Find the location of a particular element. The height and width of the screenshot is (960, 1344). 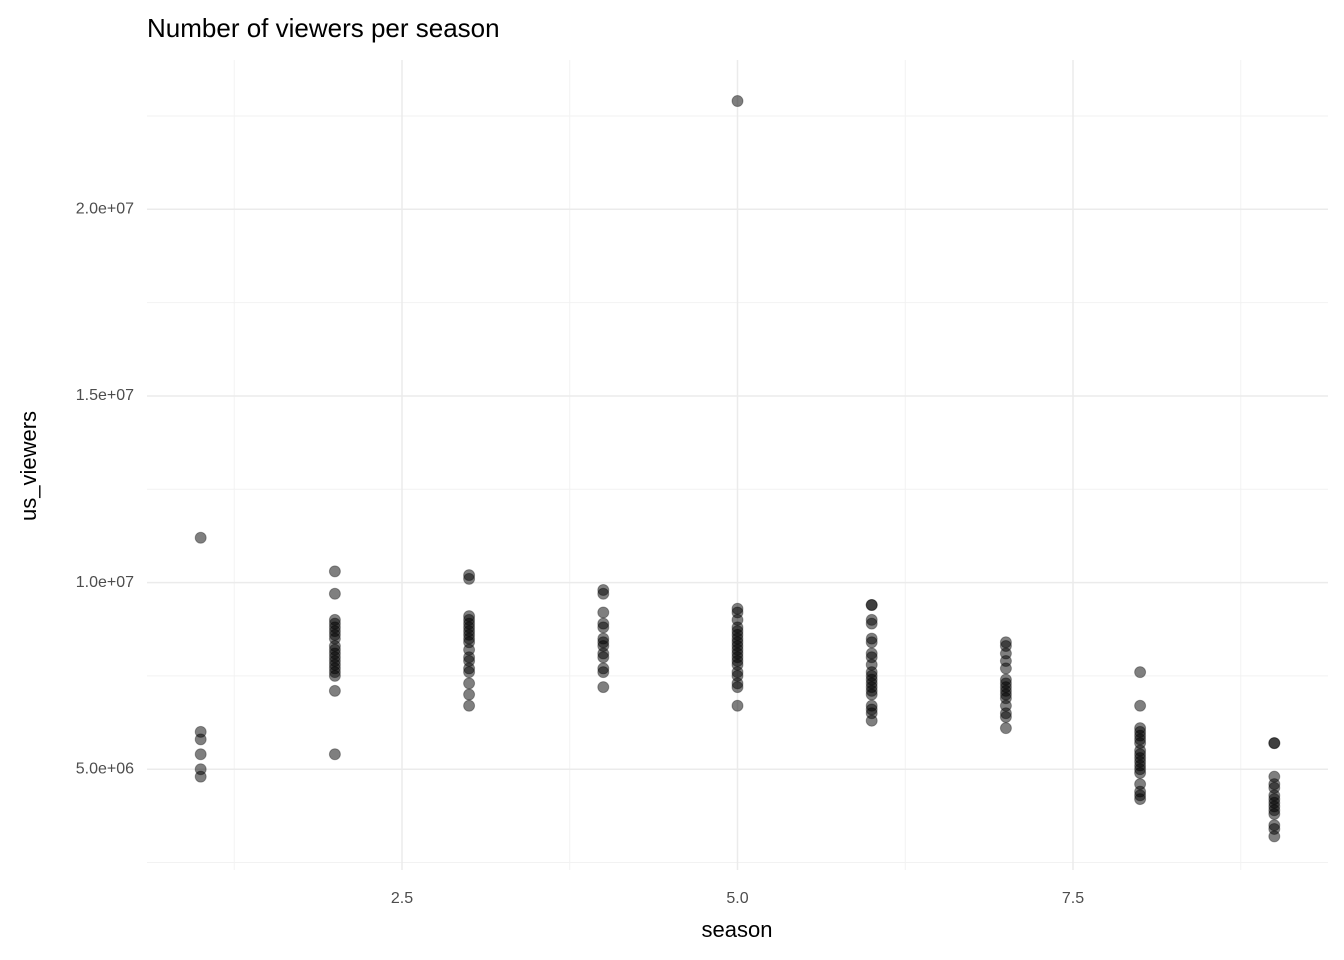

y-axis-title: us_viewers is located at coordinates (28, 466).